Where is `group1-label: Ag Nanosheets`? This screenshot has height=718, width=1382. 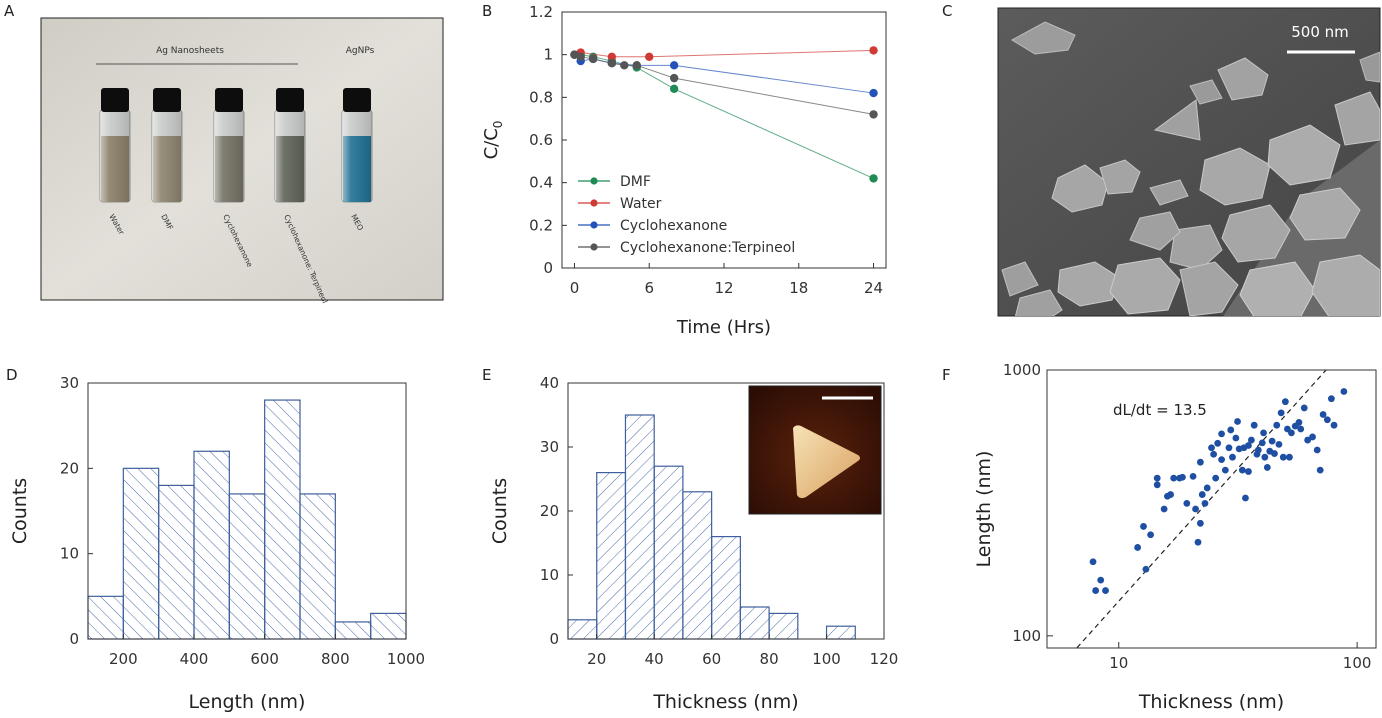
group1-label: Ag Nanosheets is located at coordinates (190, 51).